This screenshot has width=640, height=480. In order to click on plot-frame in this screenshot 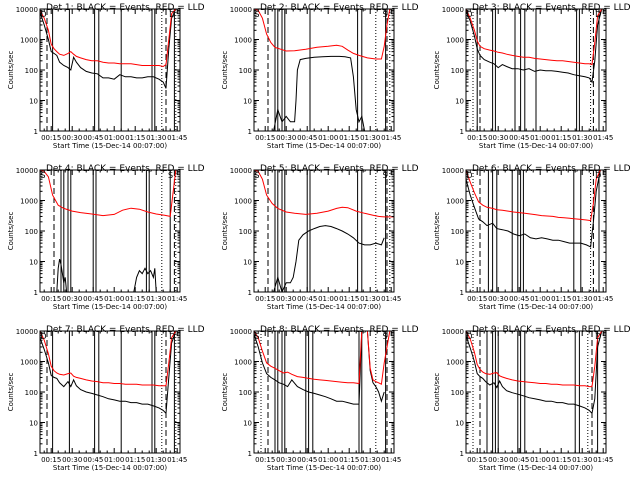, I will do `click(536, 231)`.